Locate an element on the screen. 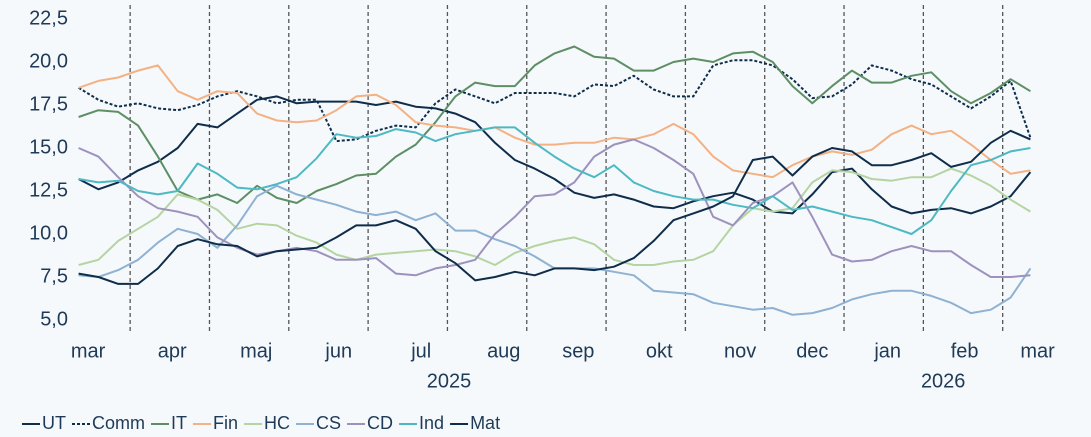 This screenshot has width=1091, height=437. y-tick-label: 17,5 is located at coordinates (48, 104).